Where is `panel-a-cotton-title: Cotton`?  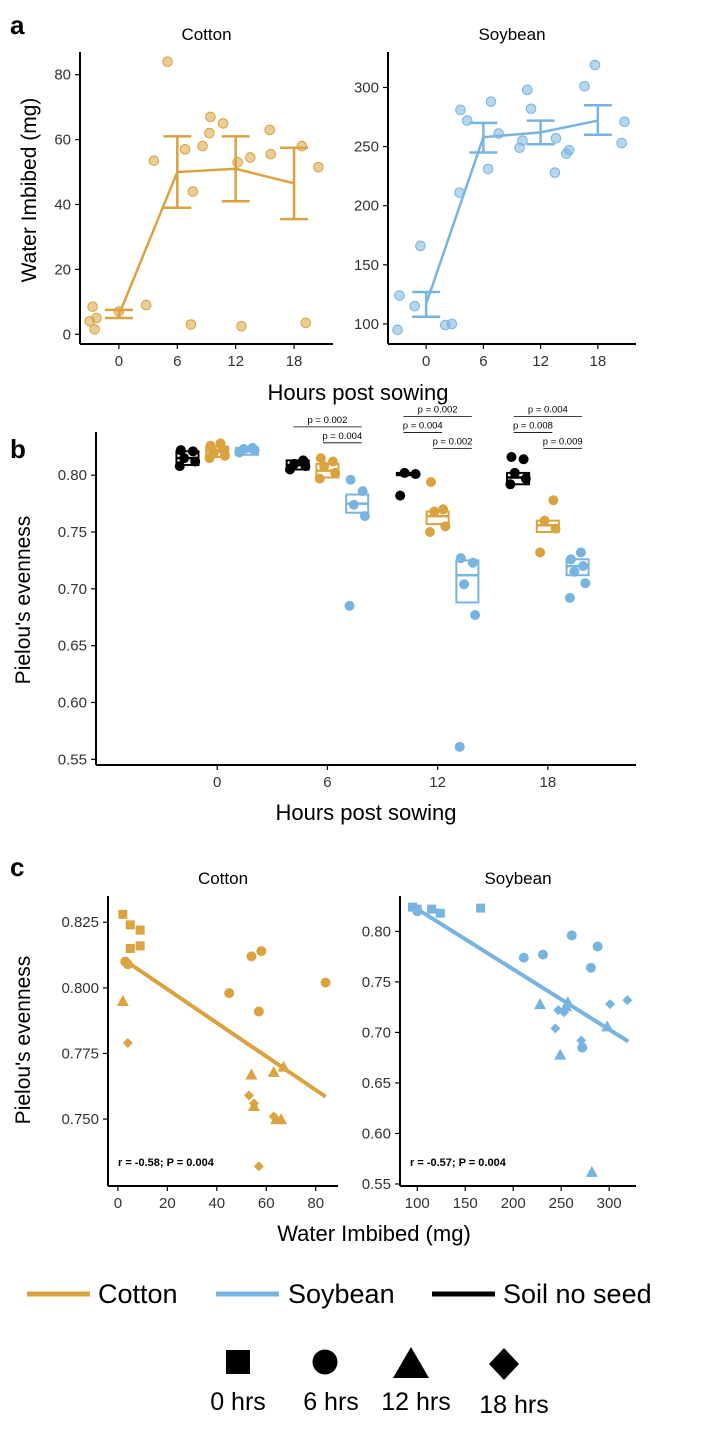
panel-a-cotton-title: Cotton is located at coordinates (206, 34).